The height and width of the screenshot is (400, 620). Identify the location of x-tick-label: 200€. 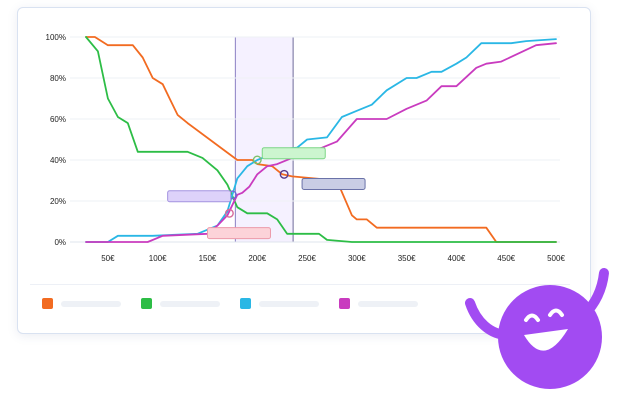
(257, 258).